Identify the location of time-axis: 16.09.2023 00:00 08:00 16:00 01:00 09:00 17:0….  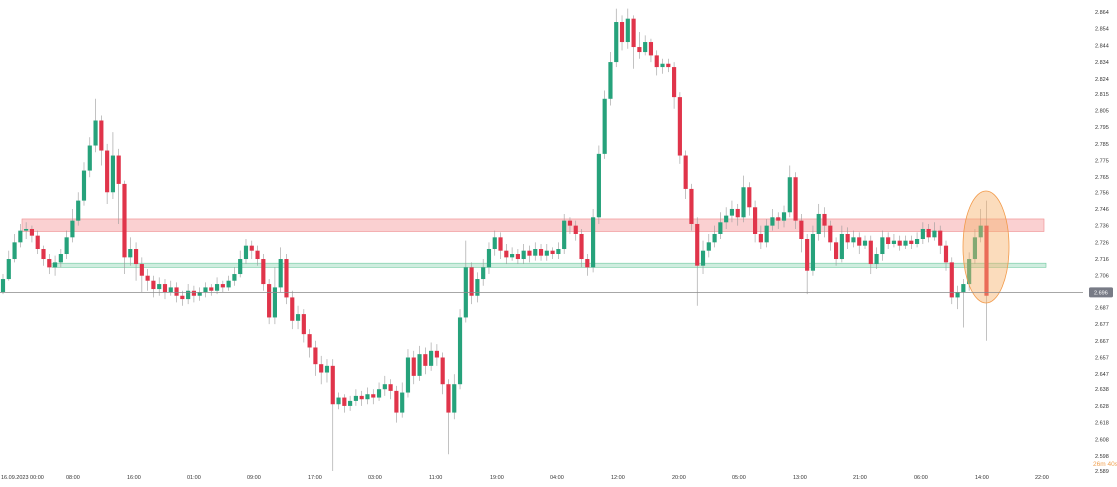
(525, 478).